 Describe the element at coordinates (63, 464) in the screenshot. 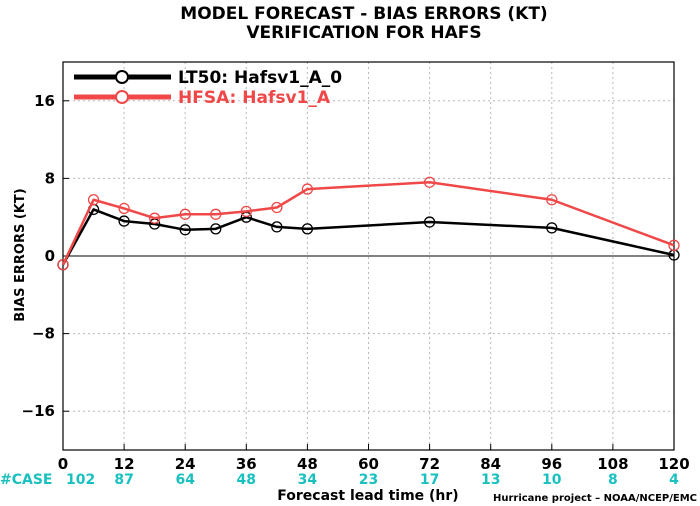

I see `x-tick-label: 0` at that location.